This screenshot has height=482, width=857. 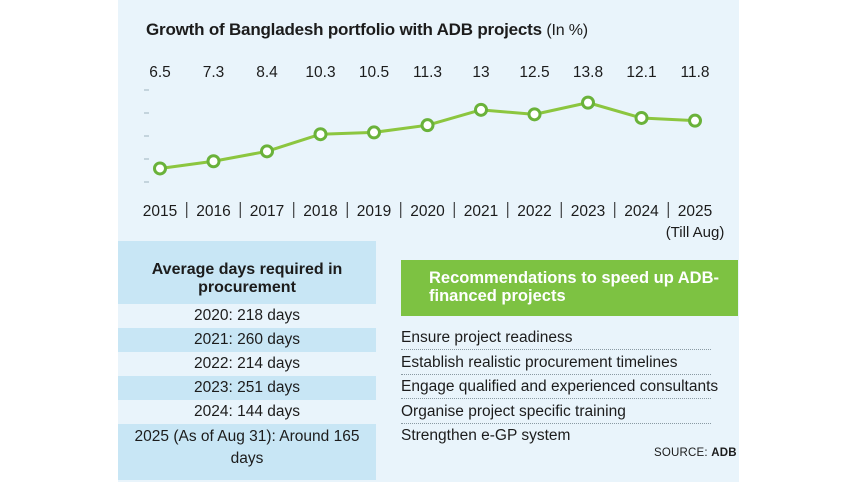 I want to click on series-line, so click(x=427, y=135).